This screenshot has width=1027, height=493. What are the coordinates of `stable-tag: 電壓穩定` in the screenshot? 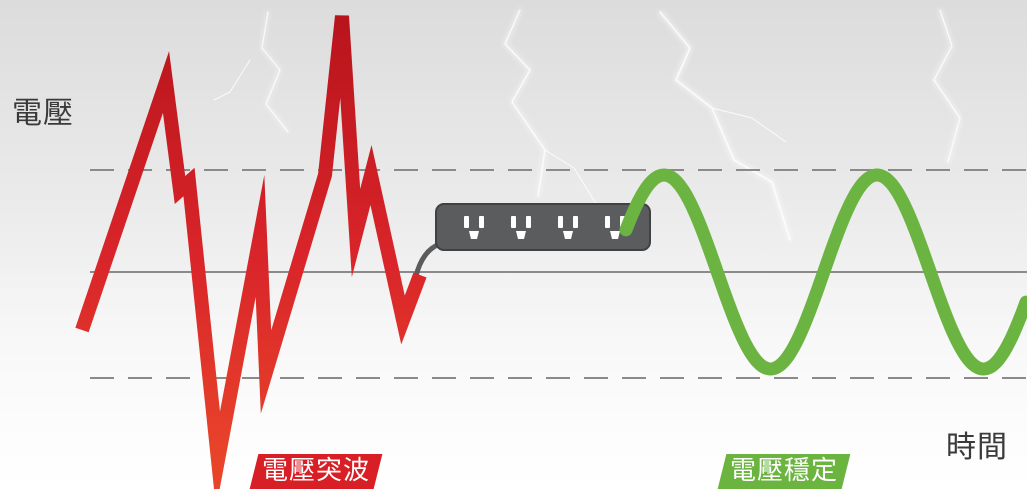 It's located at (784, 471).